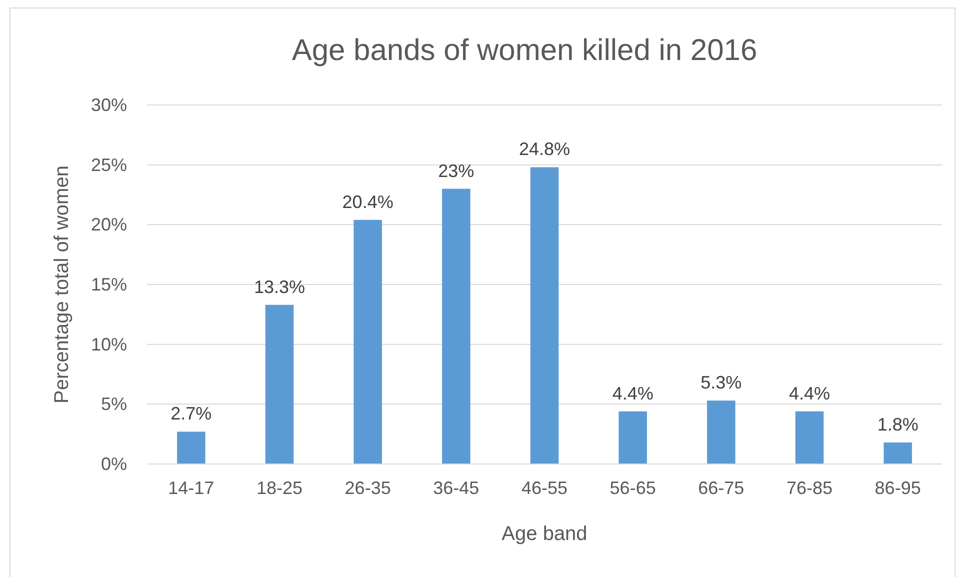  I want to click on x-tick-label: 18-25, so click(279, 488).